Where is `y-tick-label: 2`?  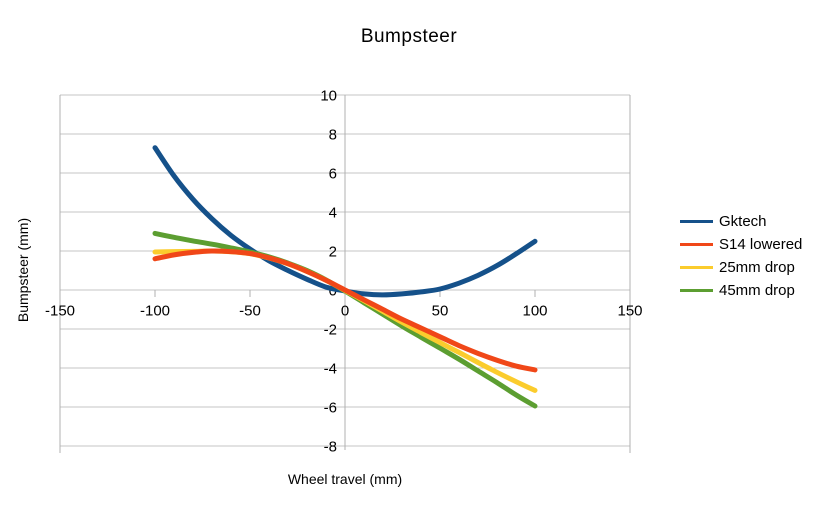 y-tick-label: 2 is located at coordinates (333, 251).